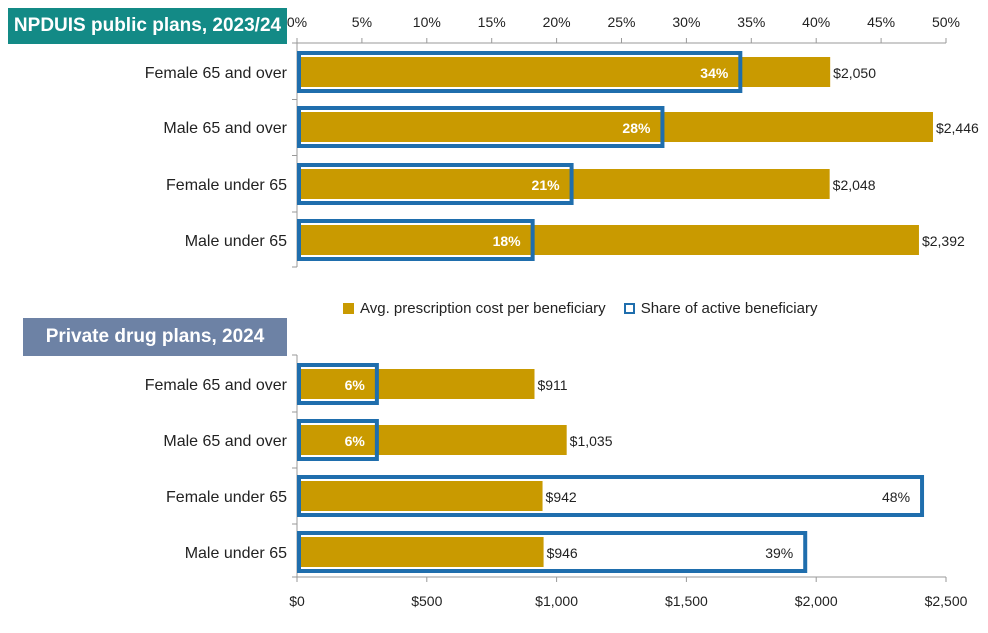 The width and height of the screenshot is (988, 633). Describe the element at coordinates (854, 185) in the screenshot. I see `cost-value-label: $2,048` at that location.